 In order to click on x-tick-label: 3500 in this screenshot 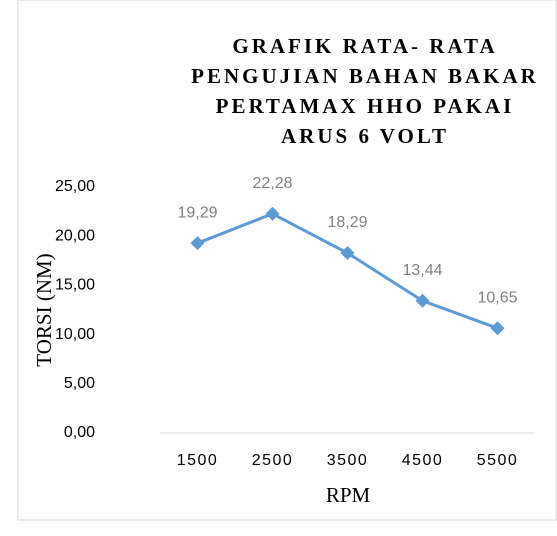, I will do `click(348, 460)`.